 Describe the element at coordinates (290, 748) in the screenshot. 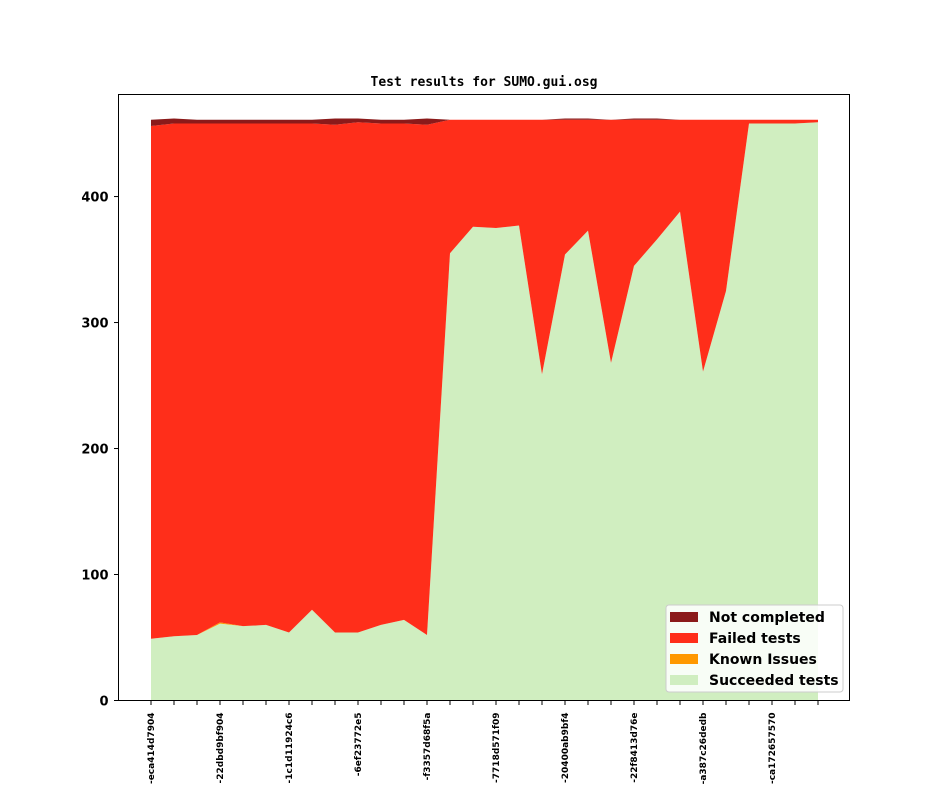

I see `x-tick-label-2: -1c1d11924c6` at that location.